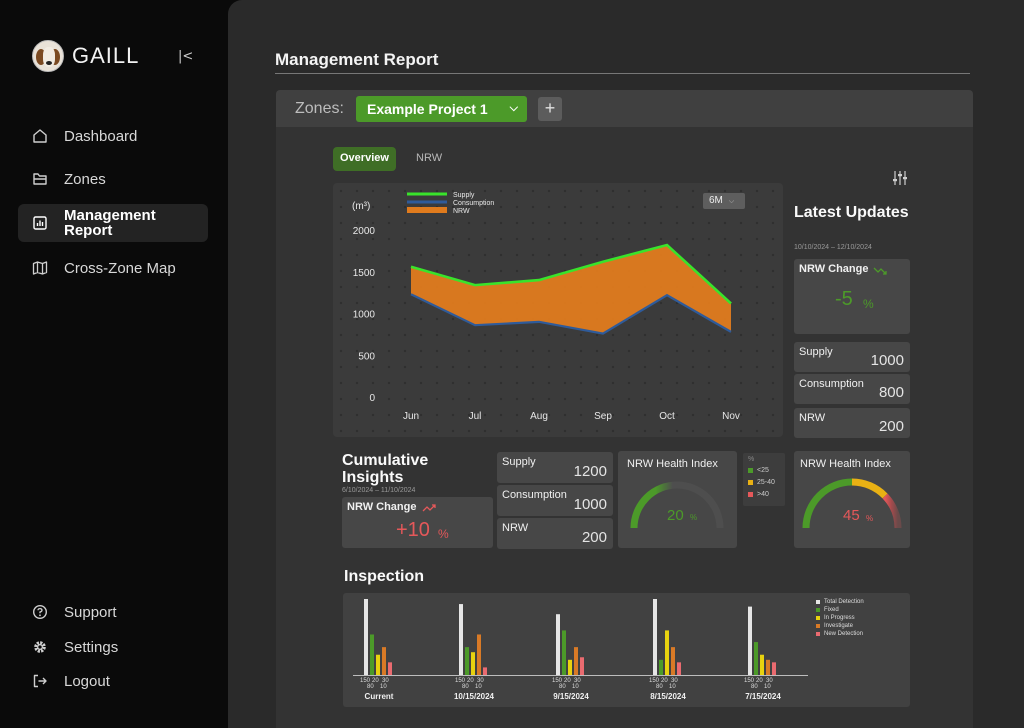 The height and width of the screenshot is (728, 1024). I want to click on latest-health-unit: %, so click(870, 518).